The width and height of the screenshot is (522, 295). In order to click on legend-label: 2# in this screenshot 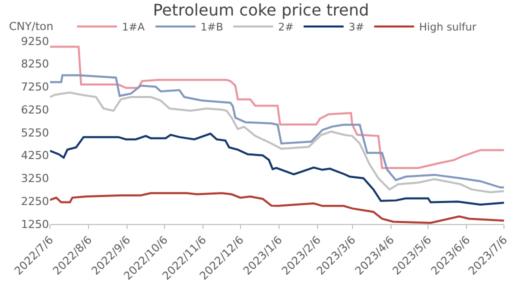, I will do `click(286, 28)`.